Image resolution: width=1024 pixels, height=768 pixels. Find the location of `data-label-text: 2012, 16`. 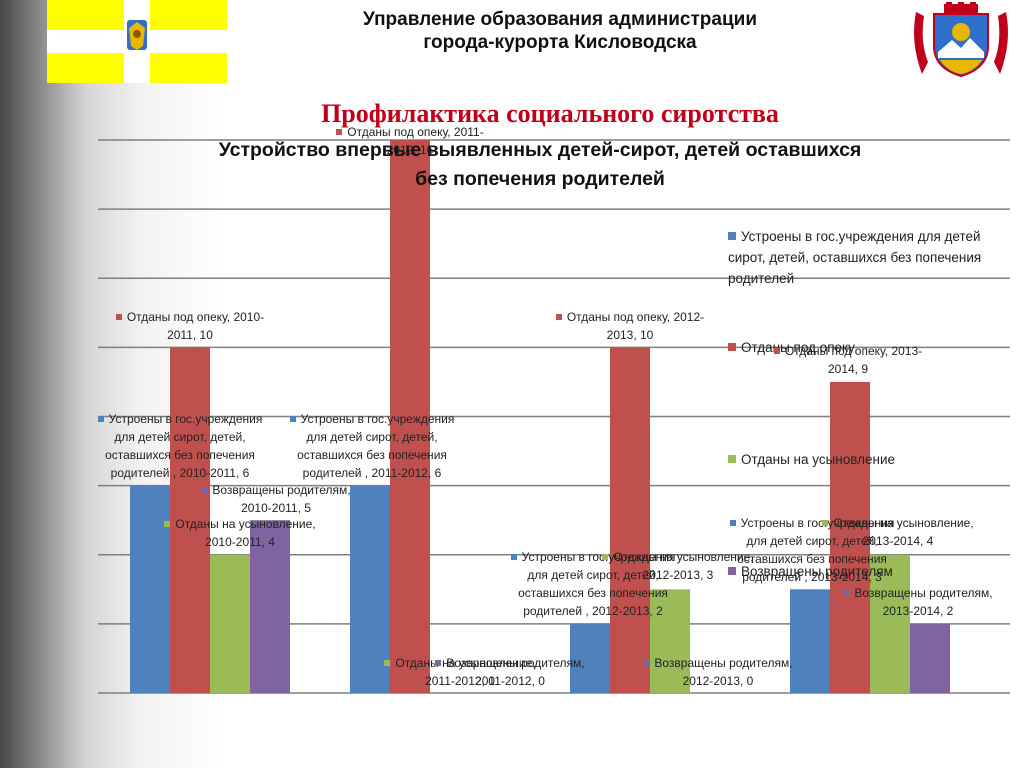

data-label-text: 2012, 16 is located at coordinates (410, 150).